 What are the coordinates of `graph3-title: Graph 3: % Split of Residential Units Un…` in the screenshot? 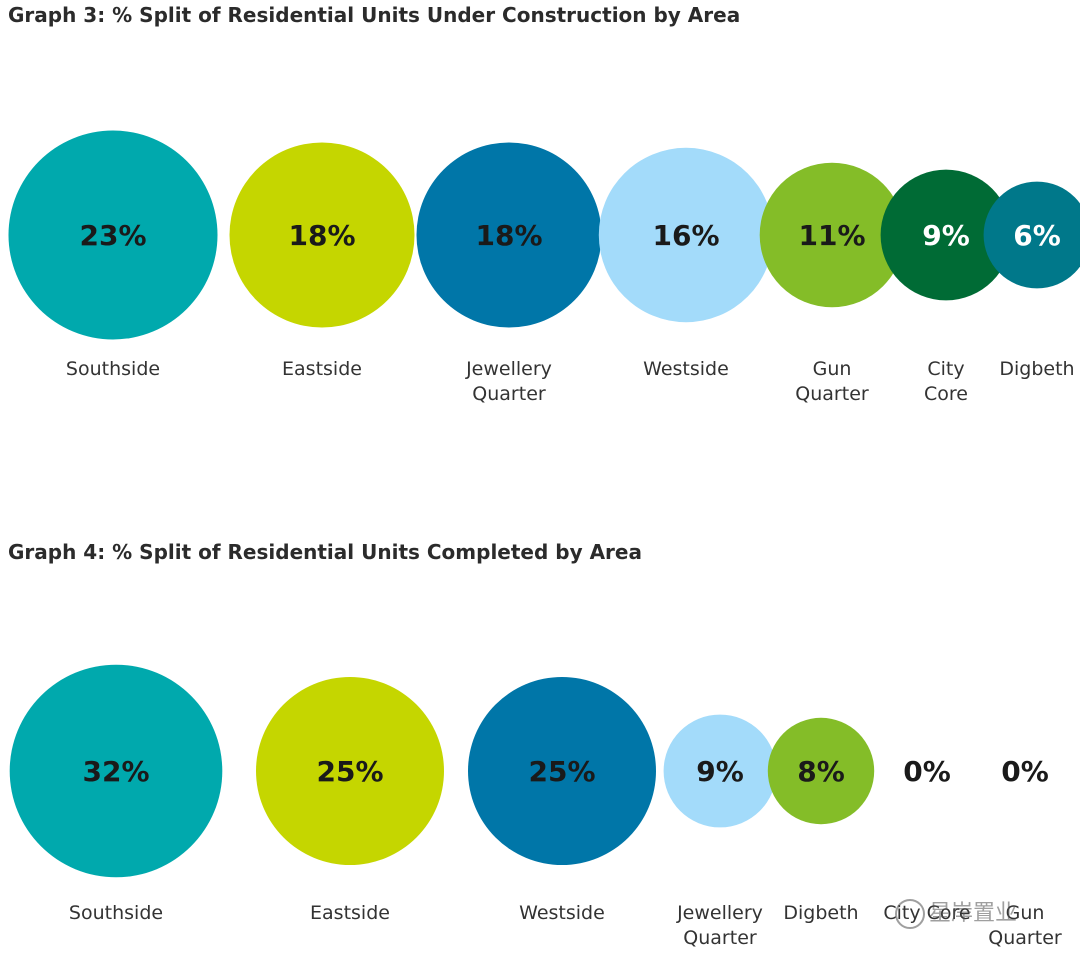 It's located at (374, 15).